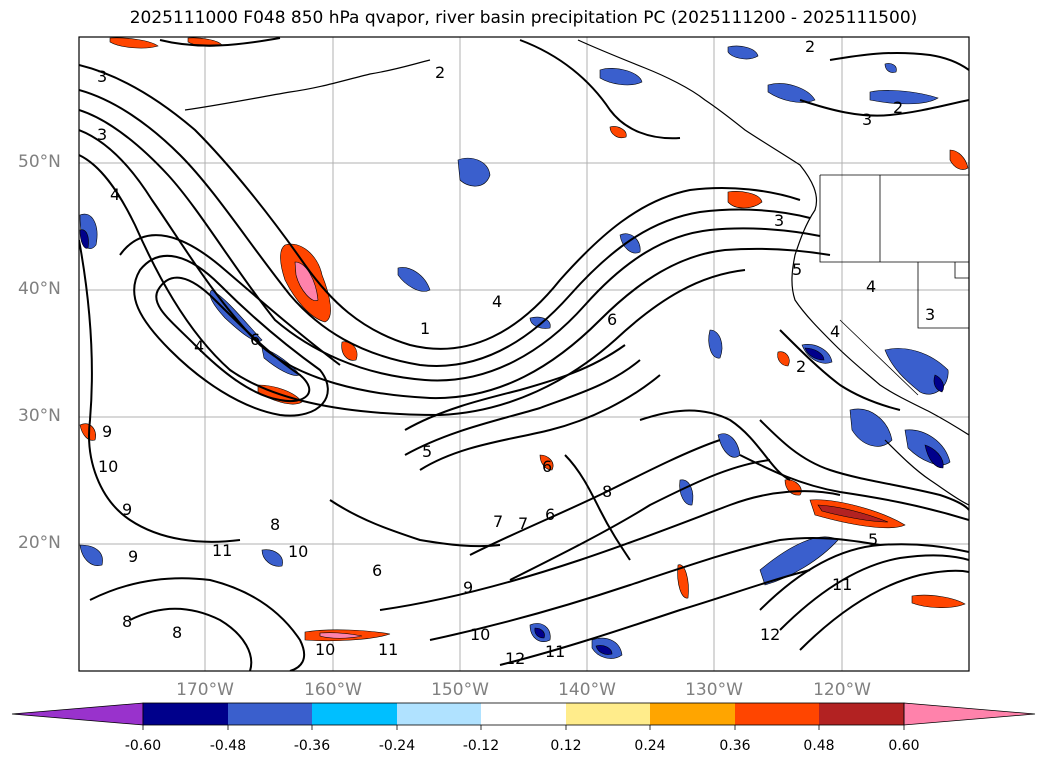 This screenshot has width=1047, height=765. What do you see at coordinates (481, 746) in the screenshot?
I see `colorbar-tick-label: -0.12` at bounding box center [481, 746].